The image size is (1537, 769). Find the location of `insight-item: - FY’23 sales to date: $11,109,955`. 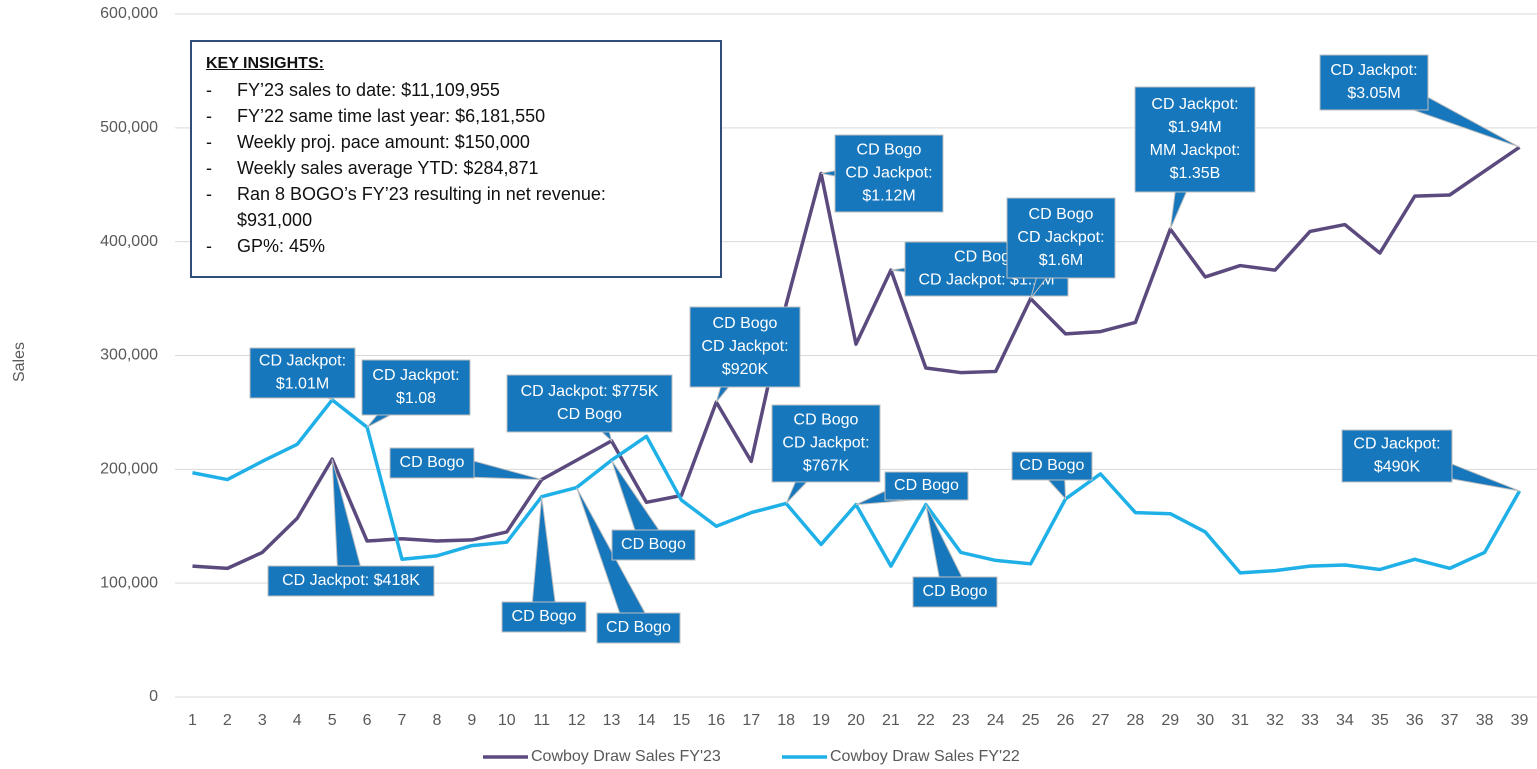

insight-item: - FY’23 sales to date: $11,109,955 is located at coordinates (456, 90).